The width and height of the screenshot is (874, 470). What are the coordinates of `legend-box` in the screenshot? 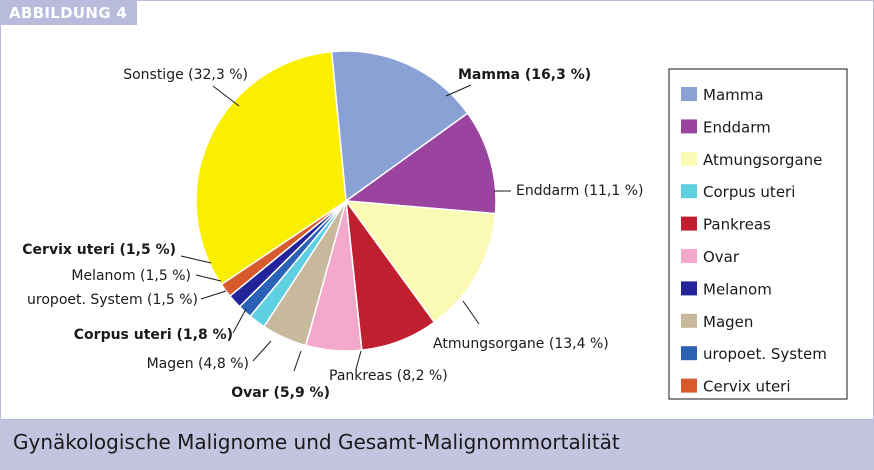 It's located at (758, 234).